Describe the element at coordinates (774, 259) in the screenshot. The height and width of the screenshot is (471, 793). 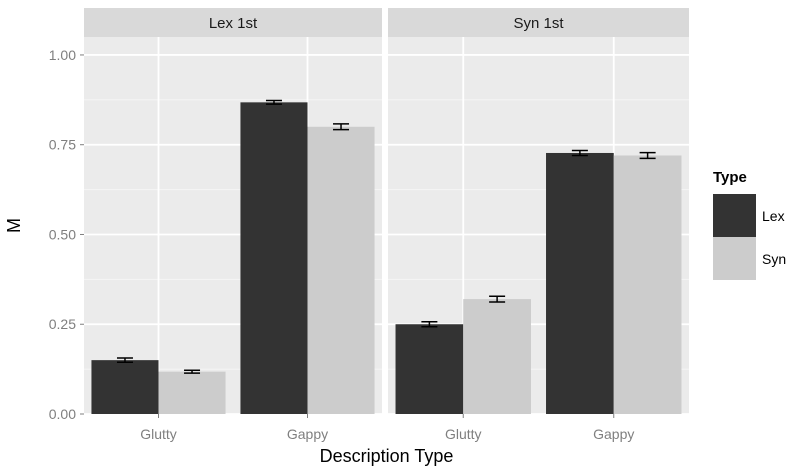
I see `legend-label-syn: Syn` at that location.